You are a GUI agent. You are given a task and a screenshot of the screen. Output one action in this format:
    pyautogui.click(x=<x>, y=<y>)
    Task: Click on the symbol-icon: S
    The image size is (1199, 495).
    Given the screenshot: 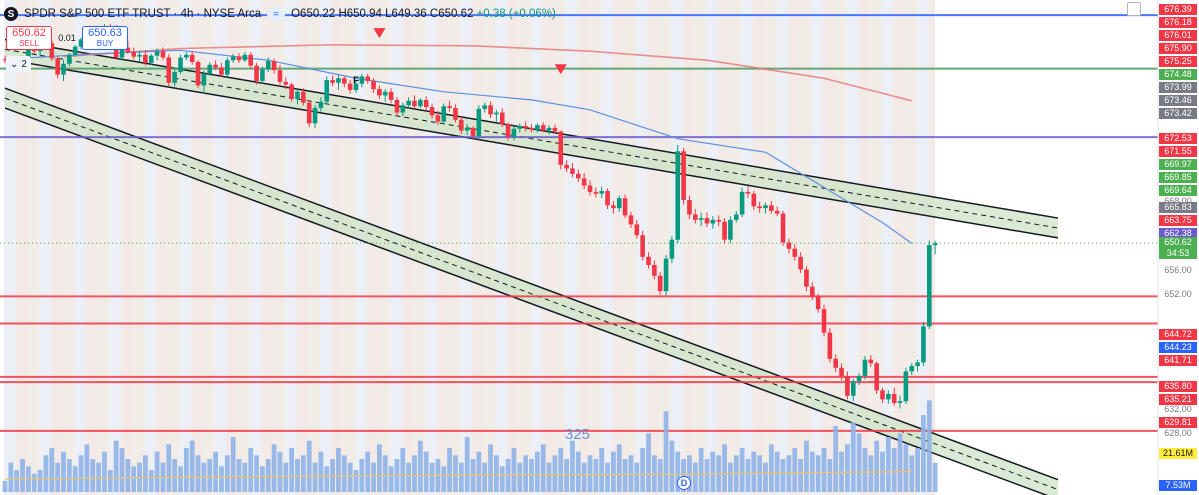 What is the action you would take?
    pyautogui.click(x=11, y=14)
    